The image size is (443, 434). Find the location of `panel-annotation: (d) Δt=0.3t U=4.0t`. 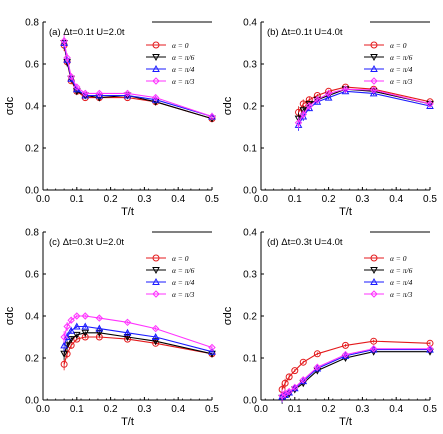

panel-annotation: (d) Δt=0.3t U=4.0t is located at coordinates (305, 242).